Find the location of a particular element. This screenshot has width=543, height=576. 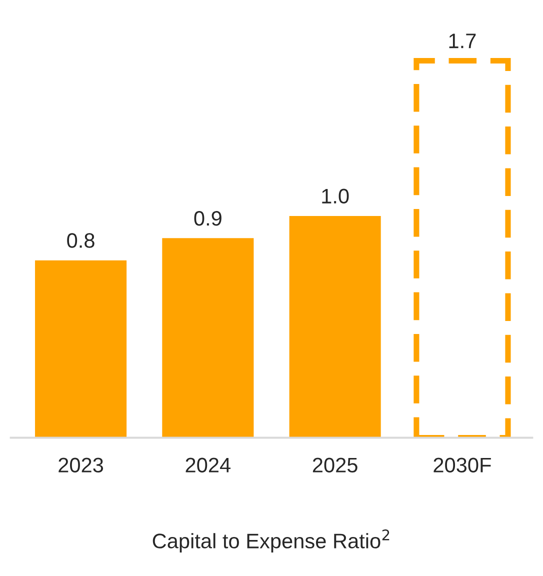

data-label: 1.0 is located at coordinates (335, 196).